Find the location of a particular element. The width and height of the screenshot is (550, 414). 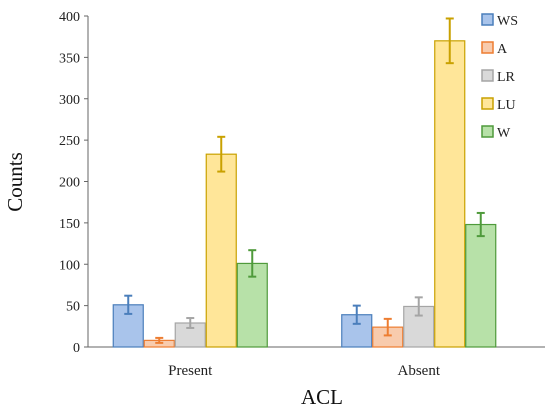

legend-swatch-w is located at coordinates (487, 131).